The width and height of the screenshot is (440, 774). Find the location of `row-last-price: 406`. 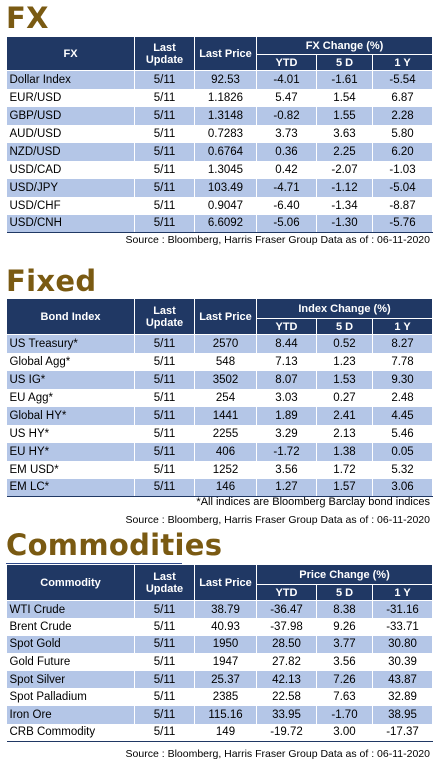

row-last-price: 406 is located at coordinates (225, 451).